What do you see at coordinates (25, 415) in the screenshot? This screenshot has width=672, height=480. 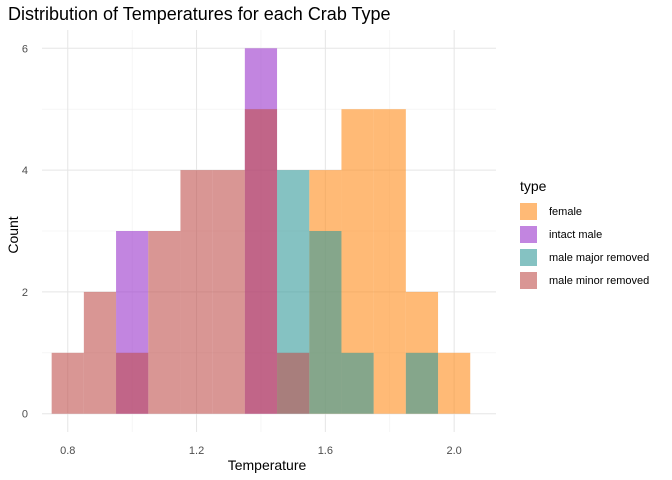 I see `y-tick-label: 0` at bounding box center [25, 415].